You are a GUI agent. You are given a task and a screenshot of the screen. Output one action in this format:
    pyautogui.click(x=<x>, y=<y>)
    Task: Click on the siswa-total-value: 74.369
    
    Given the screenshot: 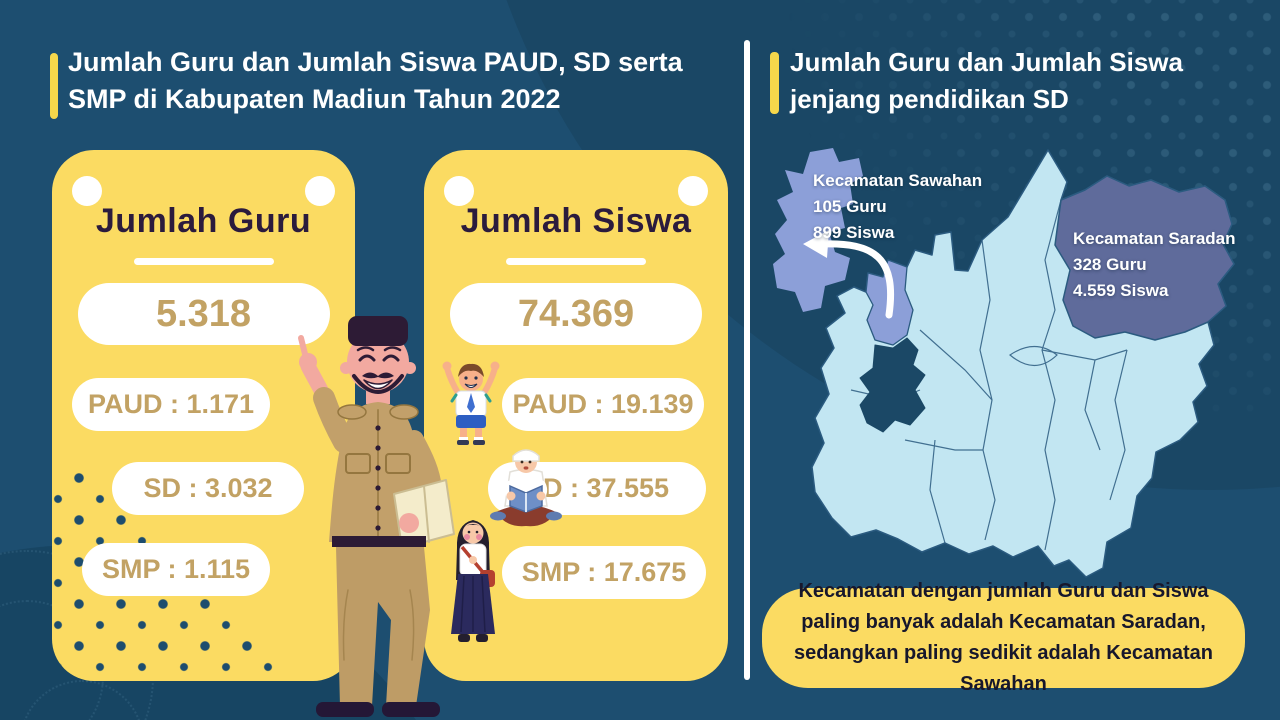 What is the action you would take?
    pyautogui.click(x=576, y=314)
    